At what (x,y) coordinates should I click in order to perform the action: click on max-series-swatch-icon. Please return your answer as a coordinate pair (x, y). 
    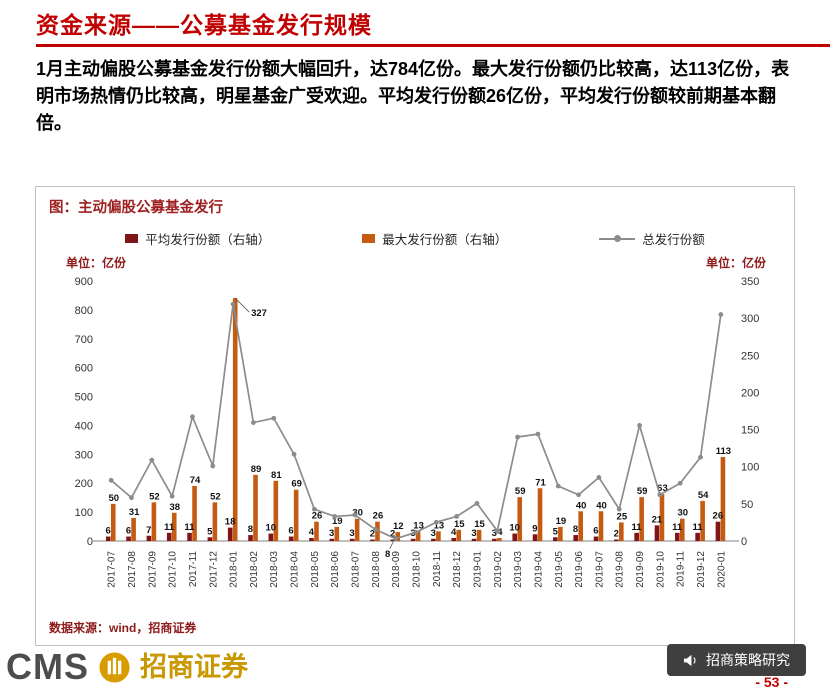
    Looking at the image, I should click on (369, 238).